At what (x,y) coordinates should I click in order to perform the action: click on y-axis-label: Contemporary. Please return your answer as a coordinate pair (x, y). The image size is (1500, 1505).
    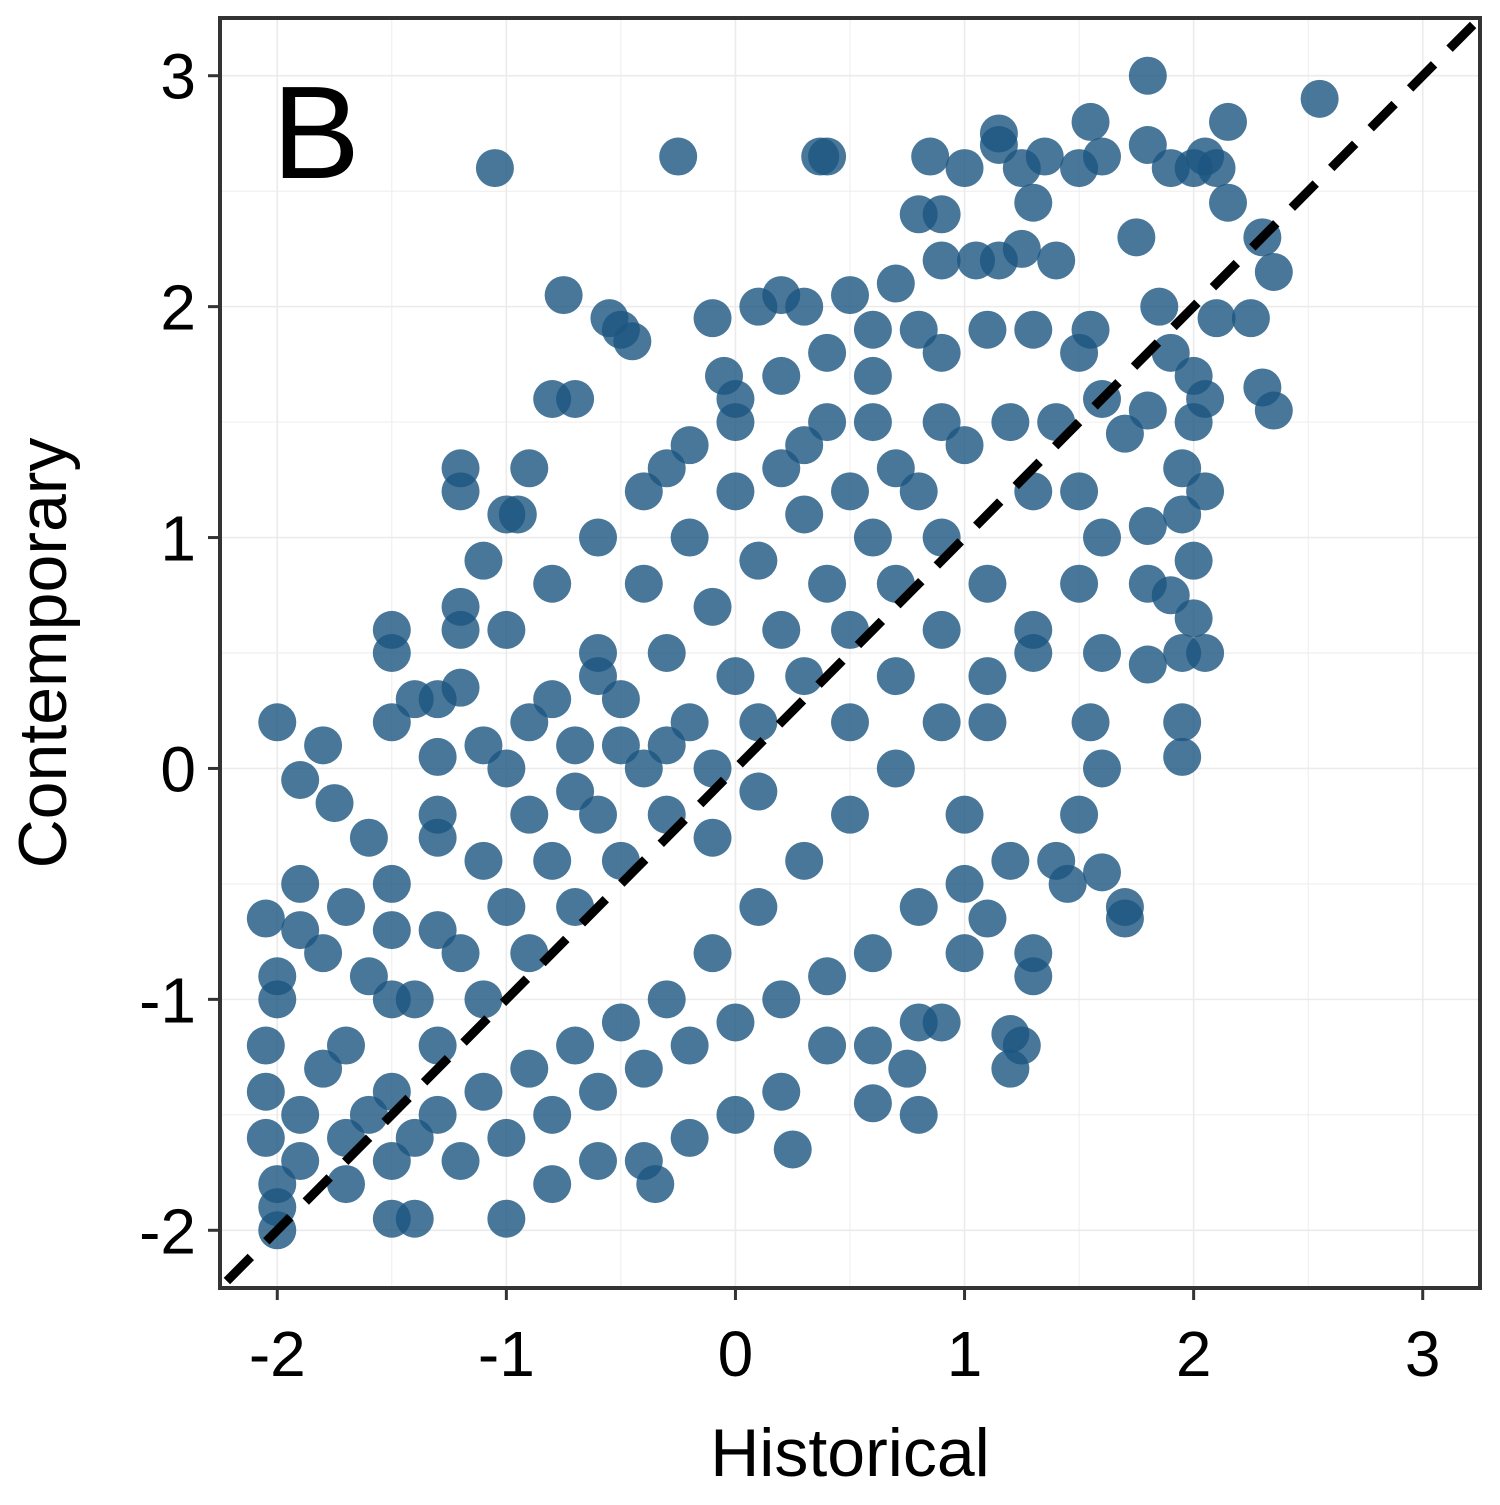
    Looking at the image, I should click on (43, 653).